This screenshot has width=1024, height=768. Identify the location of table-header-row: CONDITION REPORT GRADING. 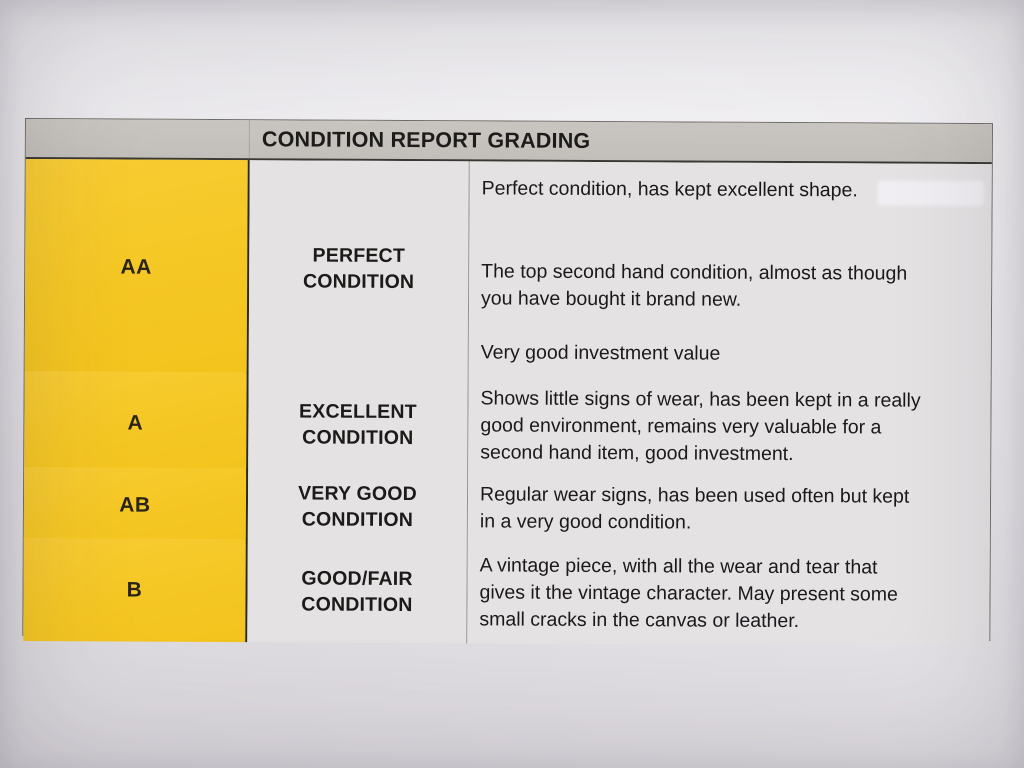
(508, 142).